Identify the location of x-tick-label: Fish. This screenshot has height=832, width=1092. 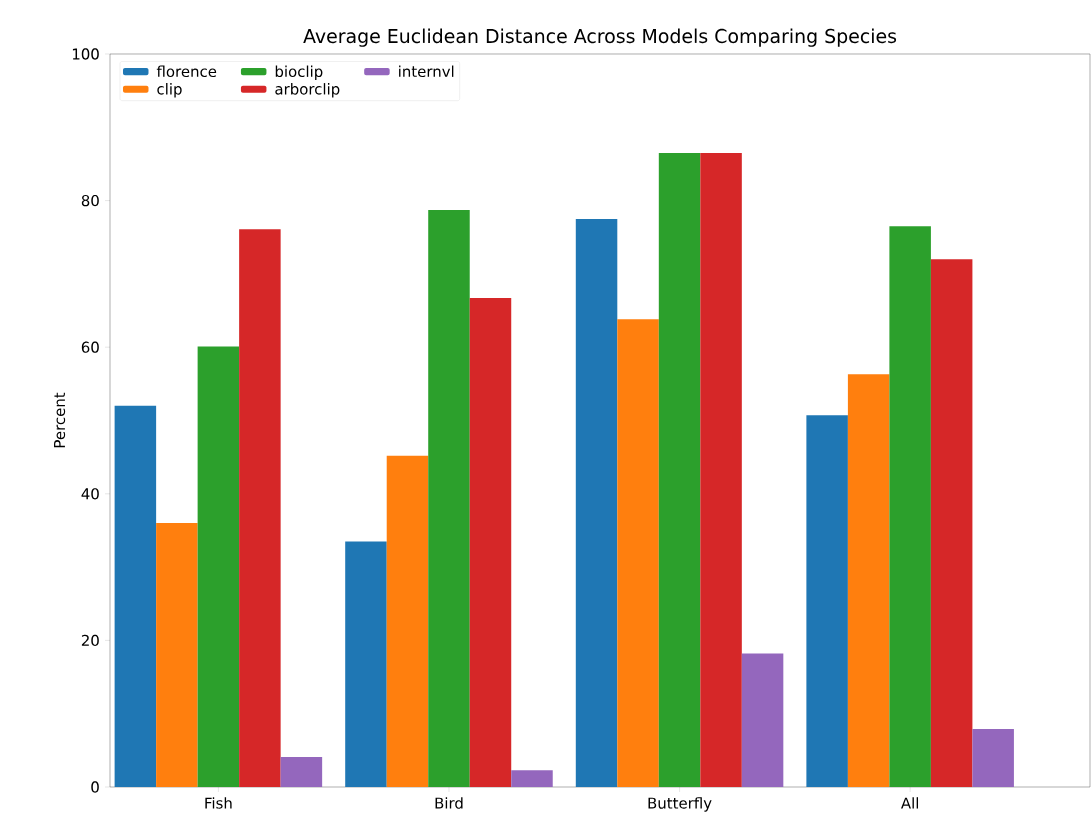
(218, 803).